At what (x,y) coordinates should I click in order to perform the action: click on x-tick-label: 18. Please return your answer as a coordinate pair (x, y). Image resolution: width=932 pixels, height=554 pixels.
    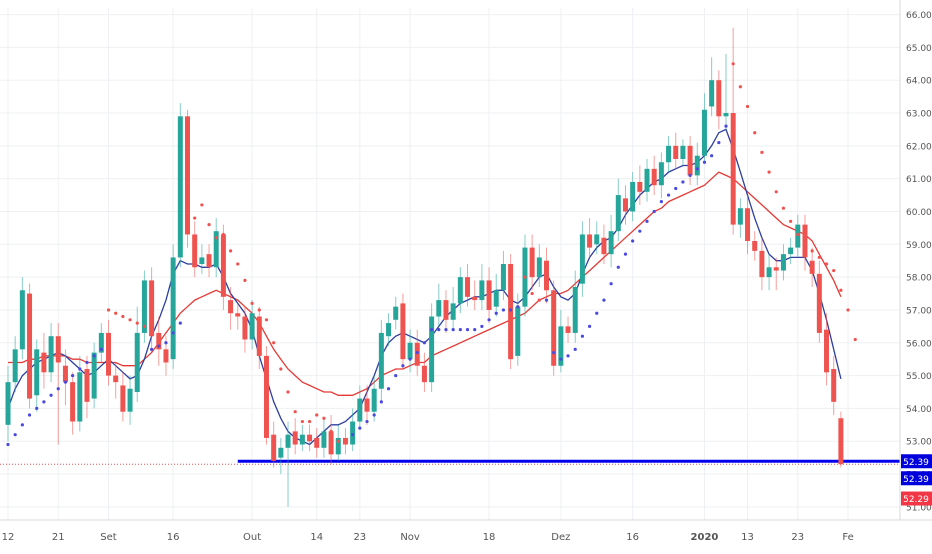
    Looking at the image, I should click on (489, 537).